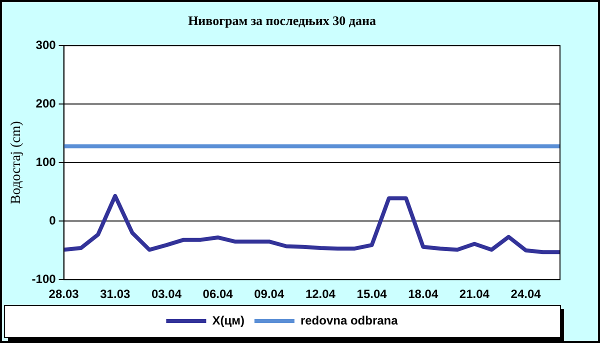 The width and height of the screenshot is (600, 343). I want to click on y-axis-title: Водостај (cm), so click(16, 162).